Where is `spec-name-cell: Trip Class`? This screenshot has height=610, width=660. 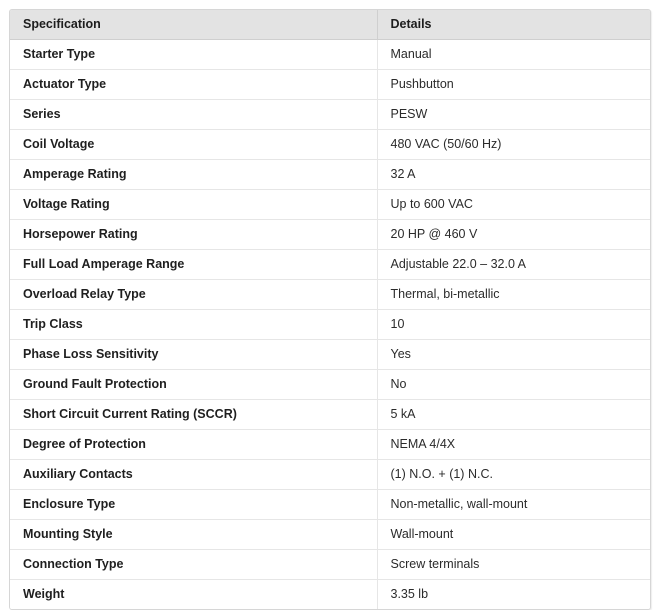
spec-name-cell: Trip Class is located at coordinates (194, 324).